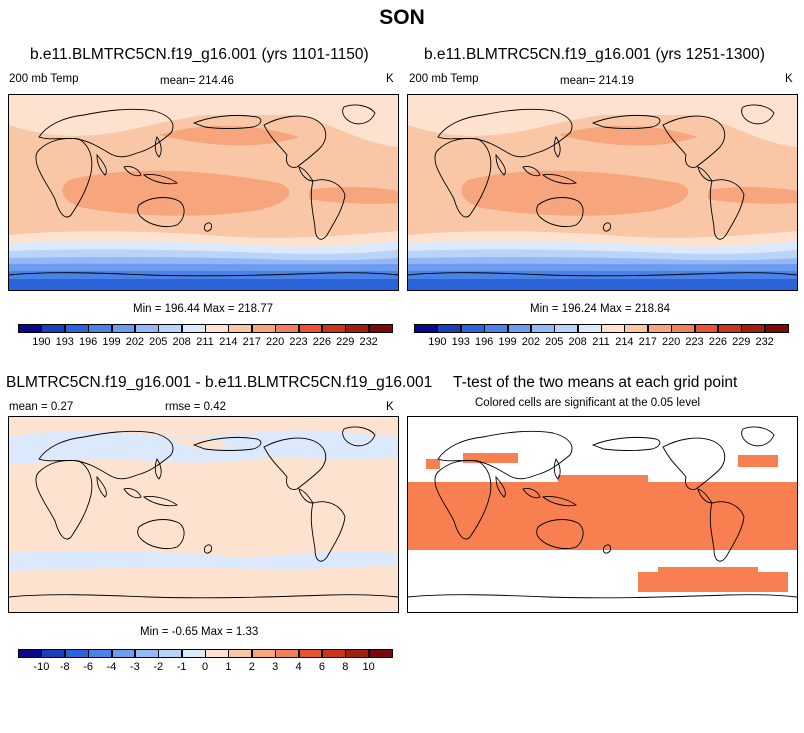 This screenshot has height=733, width=804. I want to click on colorbar-tick-label: 0, so click(205, 667).